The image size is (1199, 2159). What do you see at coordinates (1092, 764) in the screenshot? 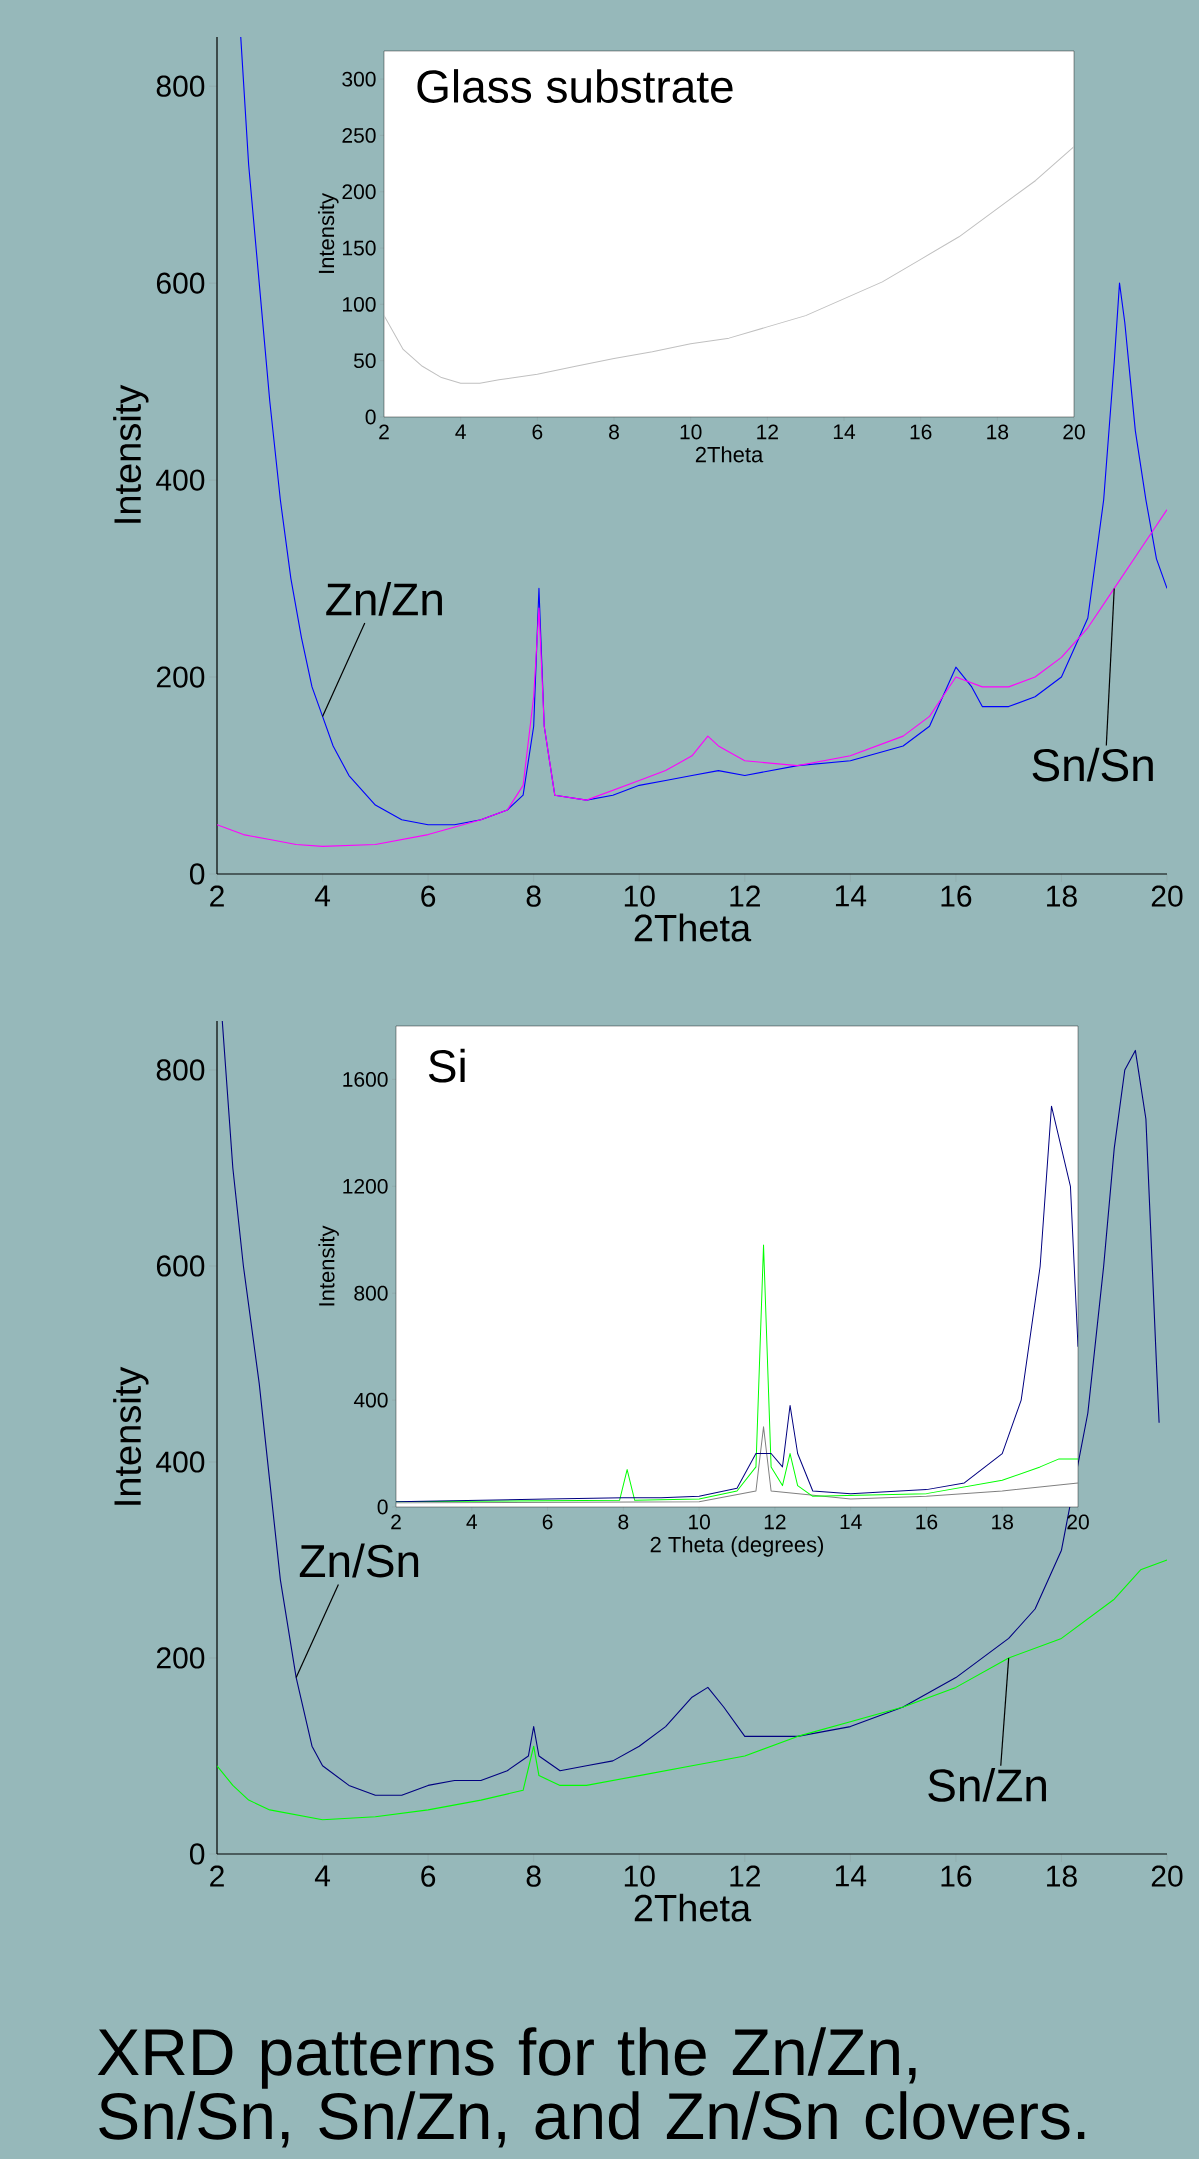
I see `annotation: Sn/Sn` at bounding box center [1092, 764].